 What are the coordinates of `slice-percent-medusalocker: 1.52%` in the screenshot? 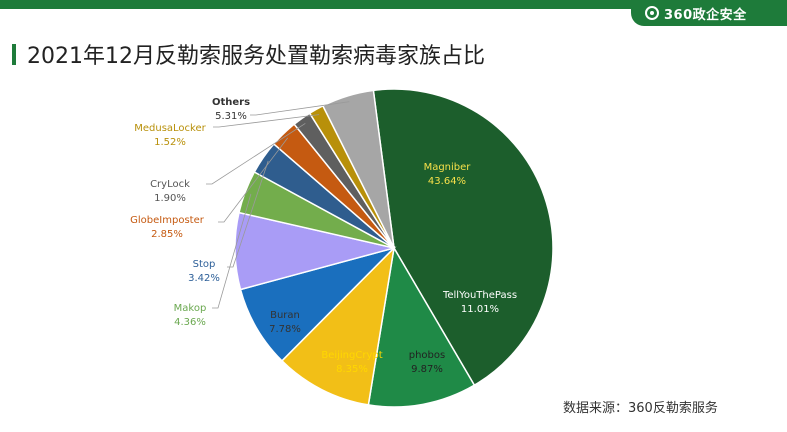 It's located at (170, 142).